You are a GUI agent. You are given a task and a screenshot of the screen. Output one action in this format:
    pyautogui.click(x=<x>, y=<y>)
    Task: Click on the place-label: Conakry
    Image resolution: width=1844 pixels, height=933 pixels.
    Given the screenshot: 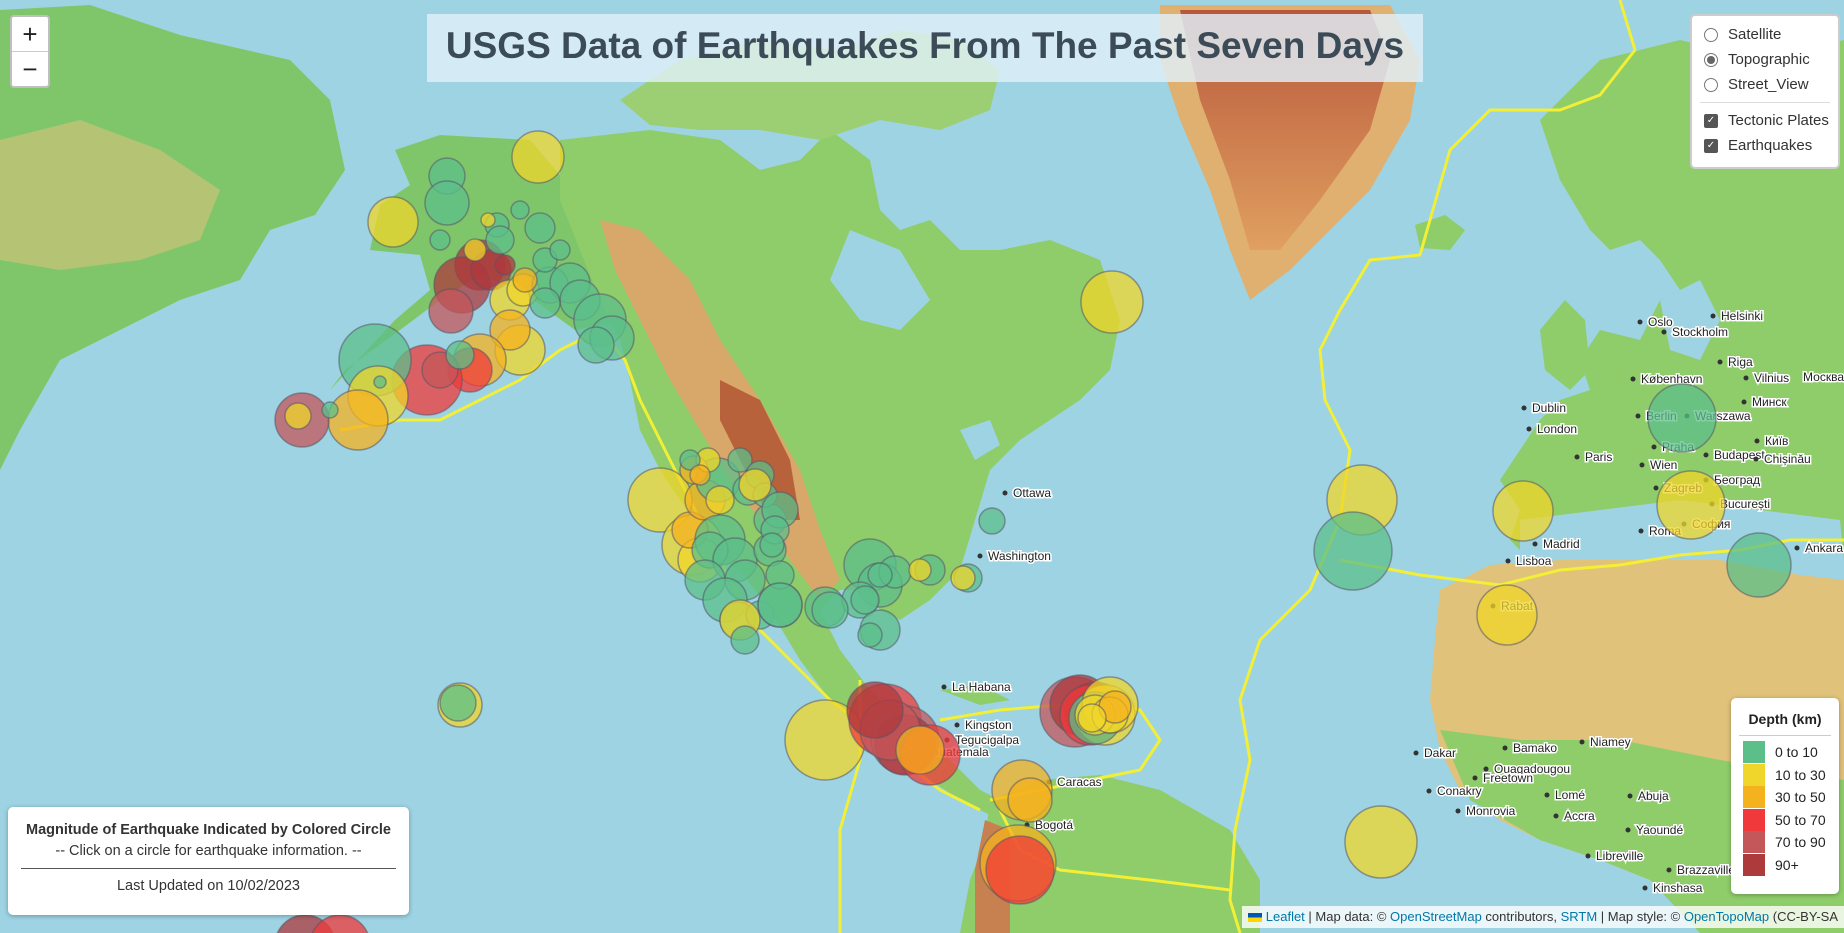 What is the action you would take?
    pyautogui.click(x=1459, y=791)
    